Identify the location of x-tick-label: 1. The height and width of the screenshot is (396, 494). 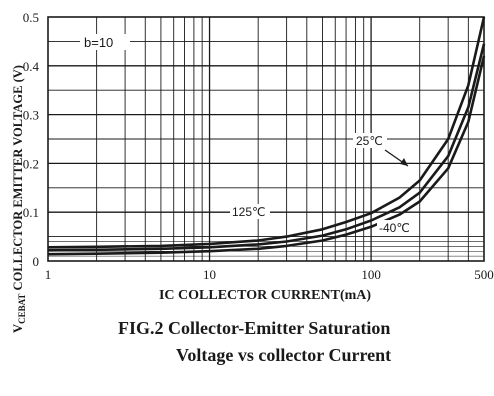
(48, 274).